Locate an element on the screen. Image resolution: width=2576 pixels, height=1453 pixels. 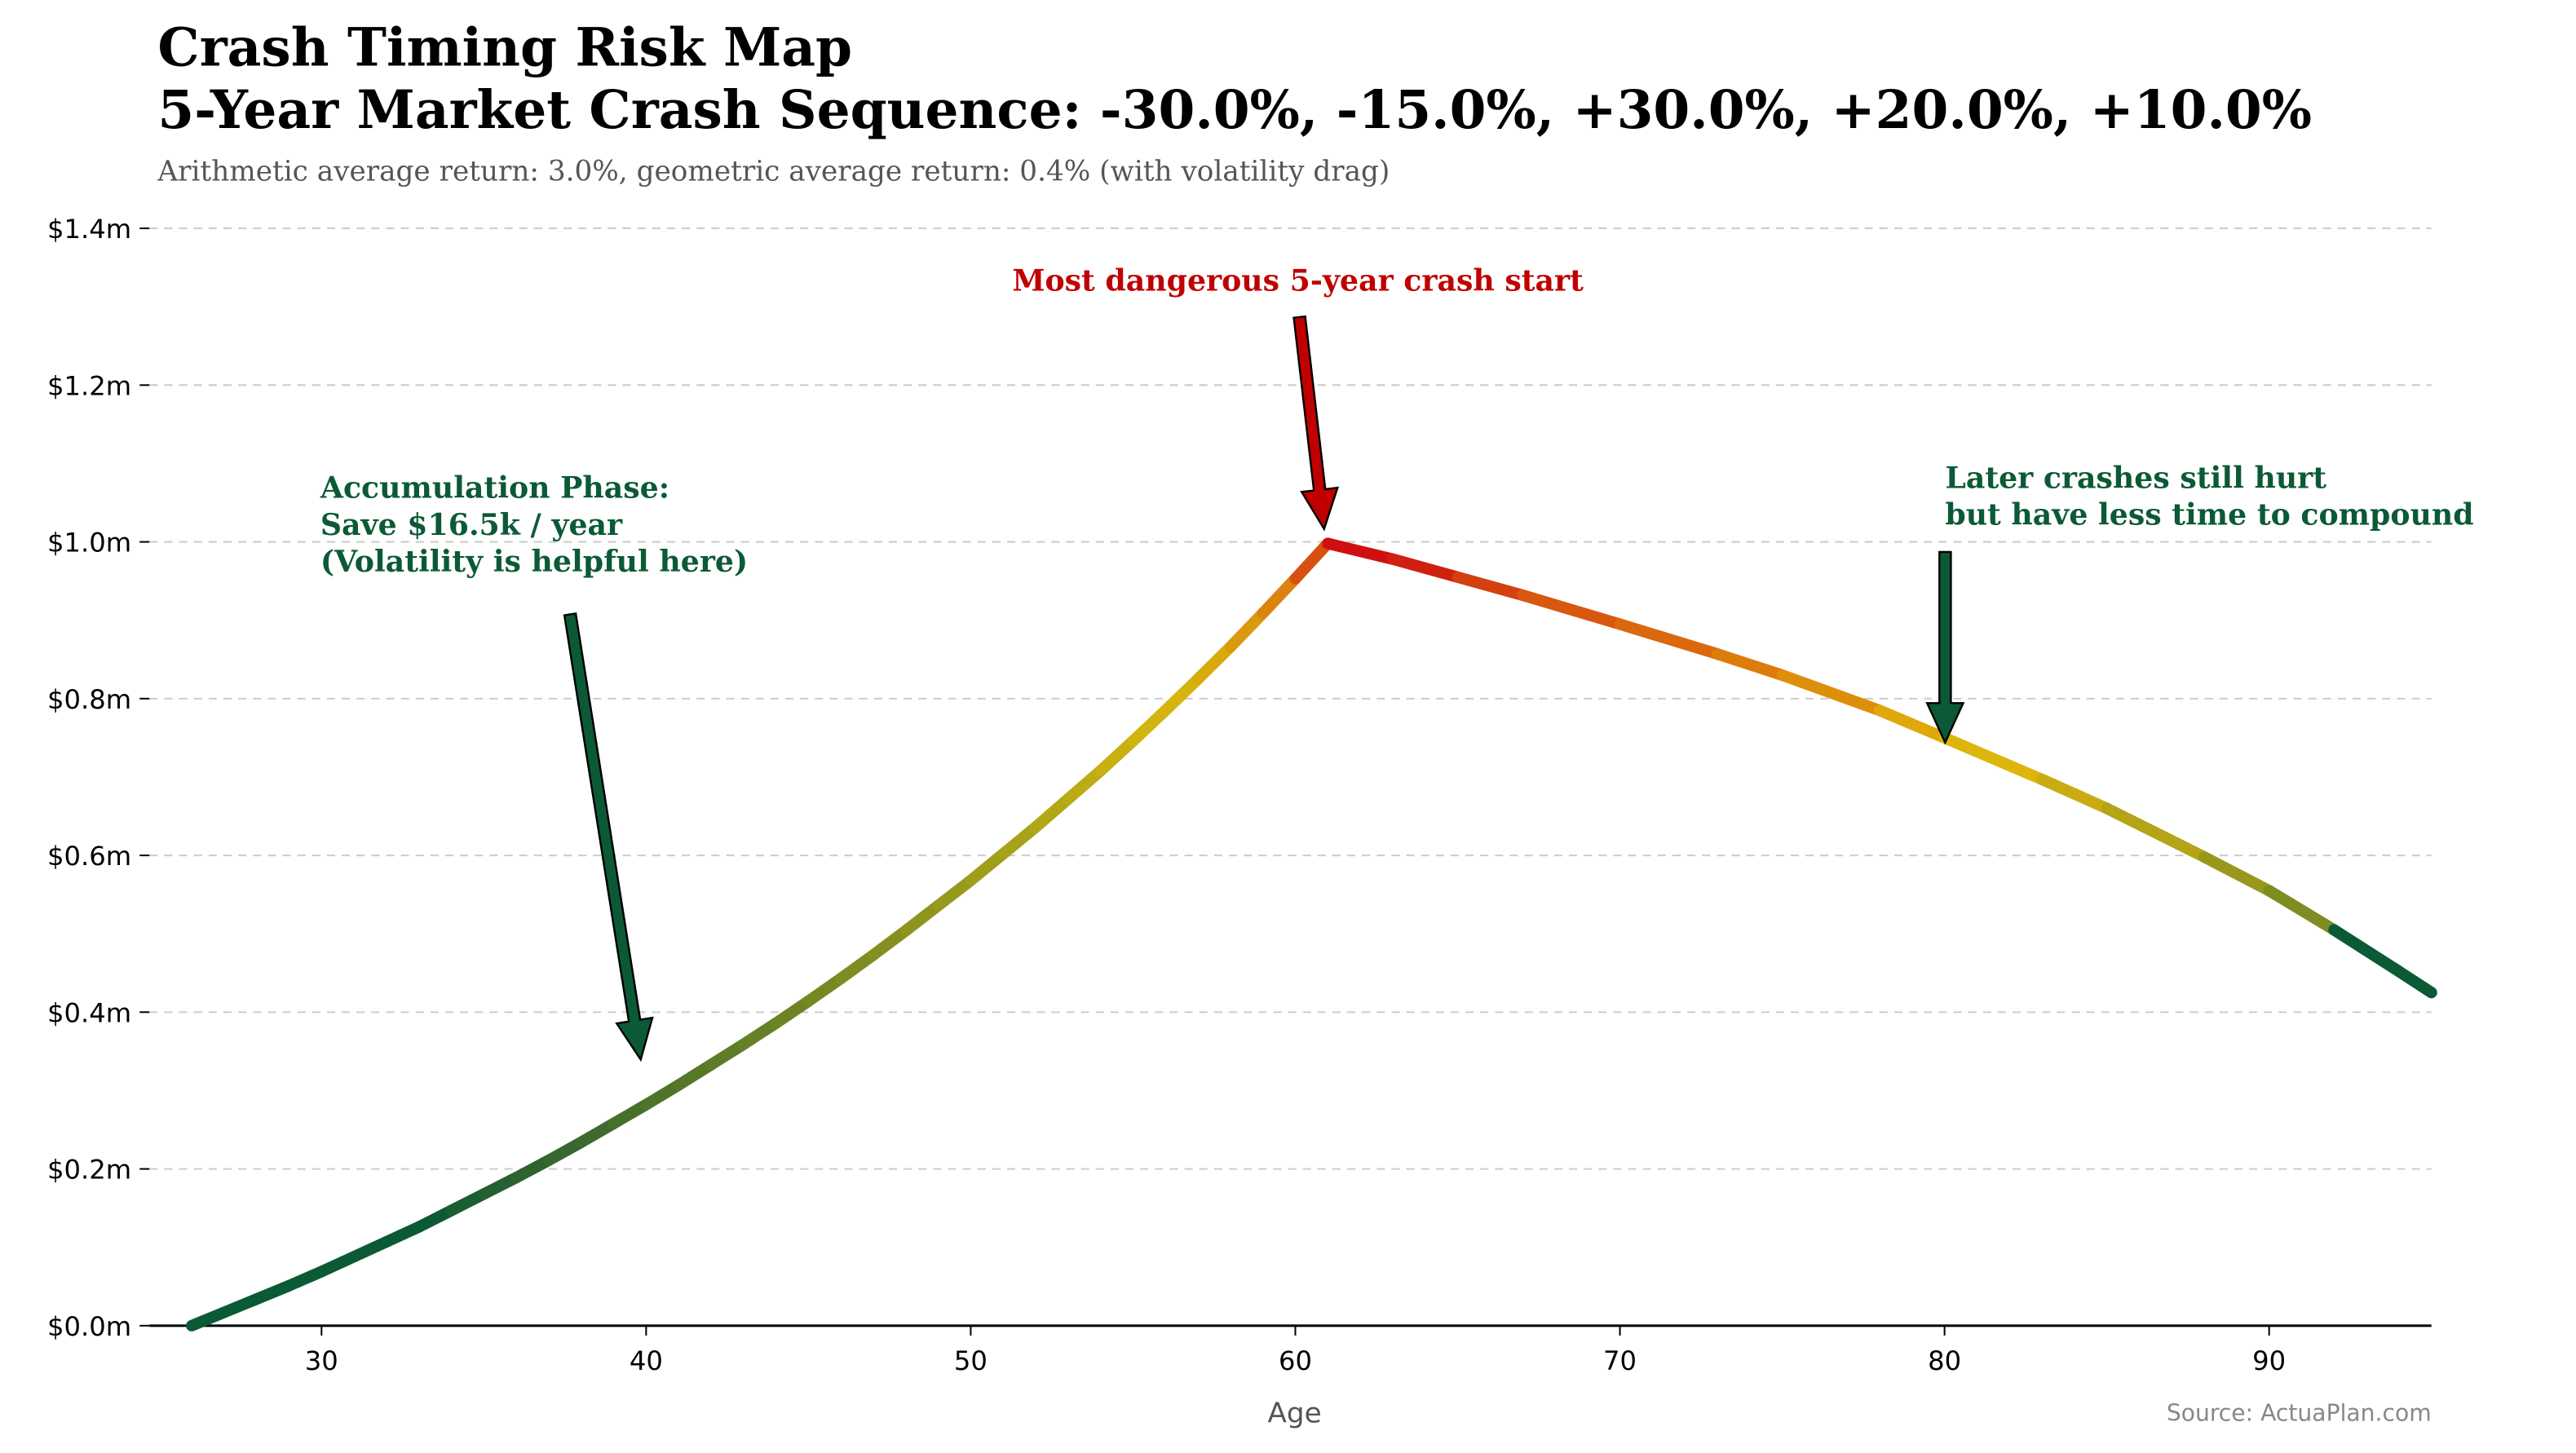
x-axis-label: Age is located at coordinates (1294, 1414).